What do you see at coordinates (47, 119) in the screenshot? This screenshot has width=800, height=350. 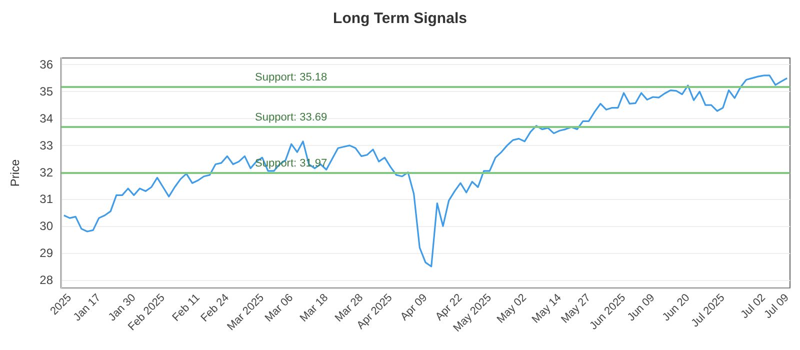 I see `y-tick-label: 34` at bounding box center [47, 119].